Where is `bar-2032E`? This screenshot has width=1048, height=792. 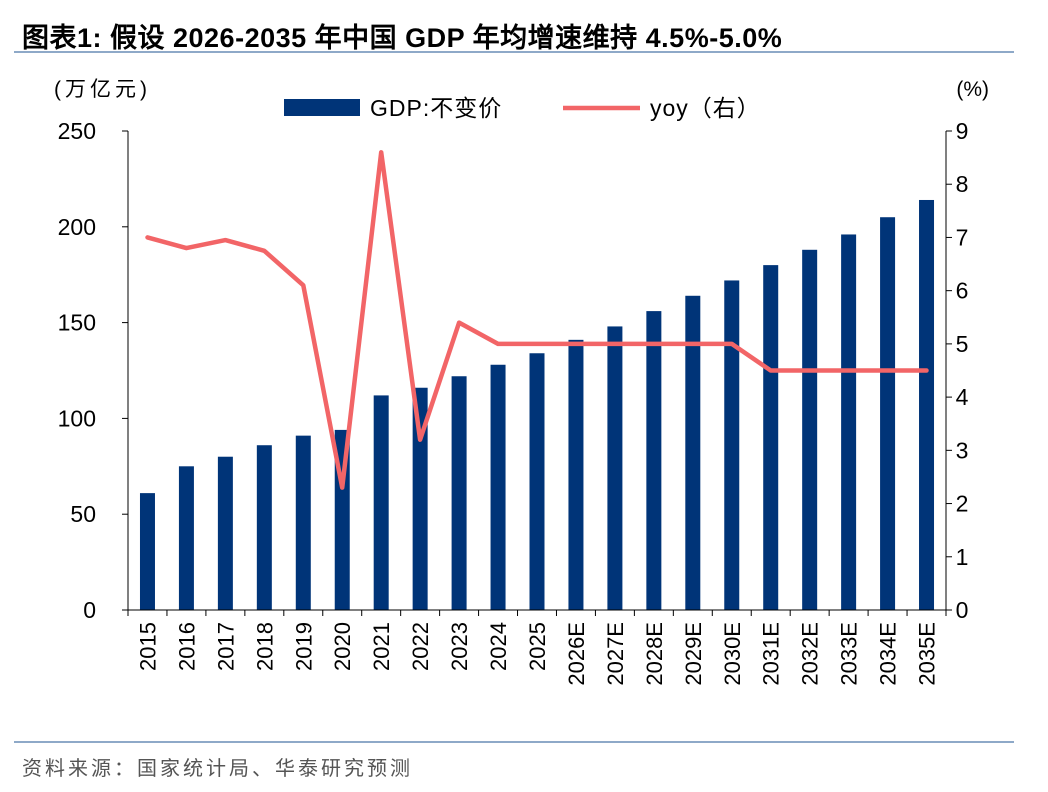 bar-2032E is located at coordinates (810, 430).